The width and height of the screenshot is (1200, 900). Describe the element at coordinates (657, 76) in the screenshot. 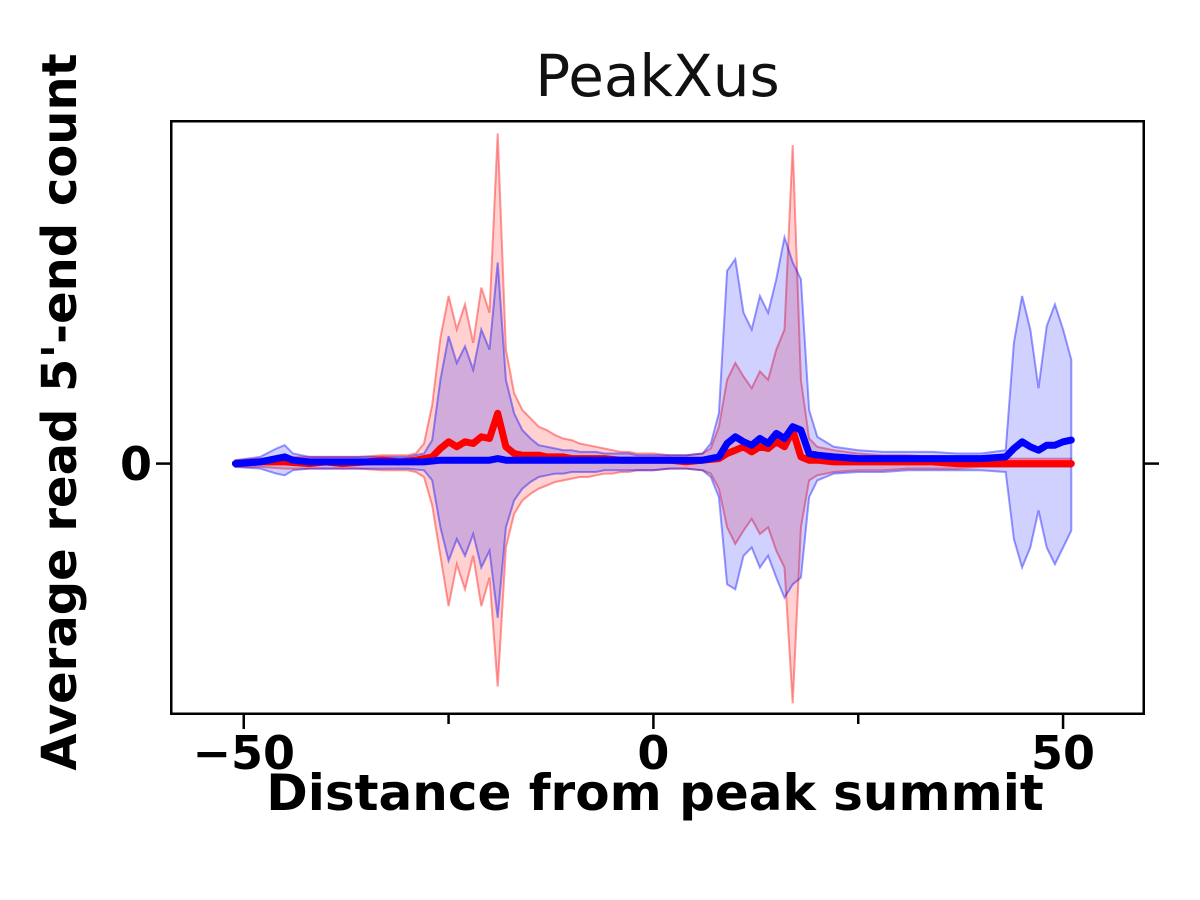

I see `chart-title: PeakXus` at that location.